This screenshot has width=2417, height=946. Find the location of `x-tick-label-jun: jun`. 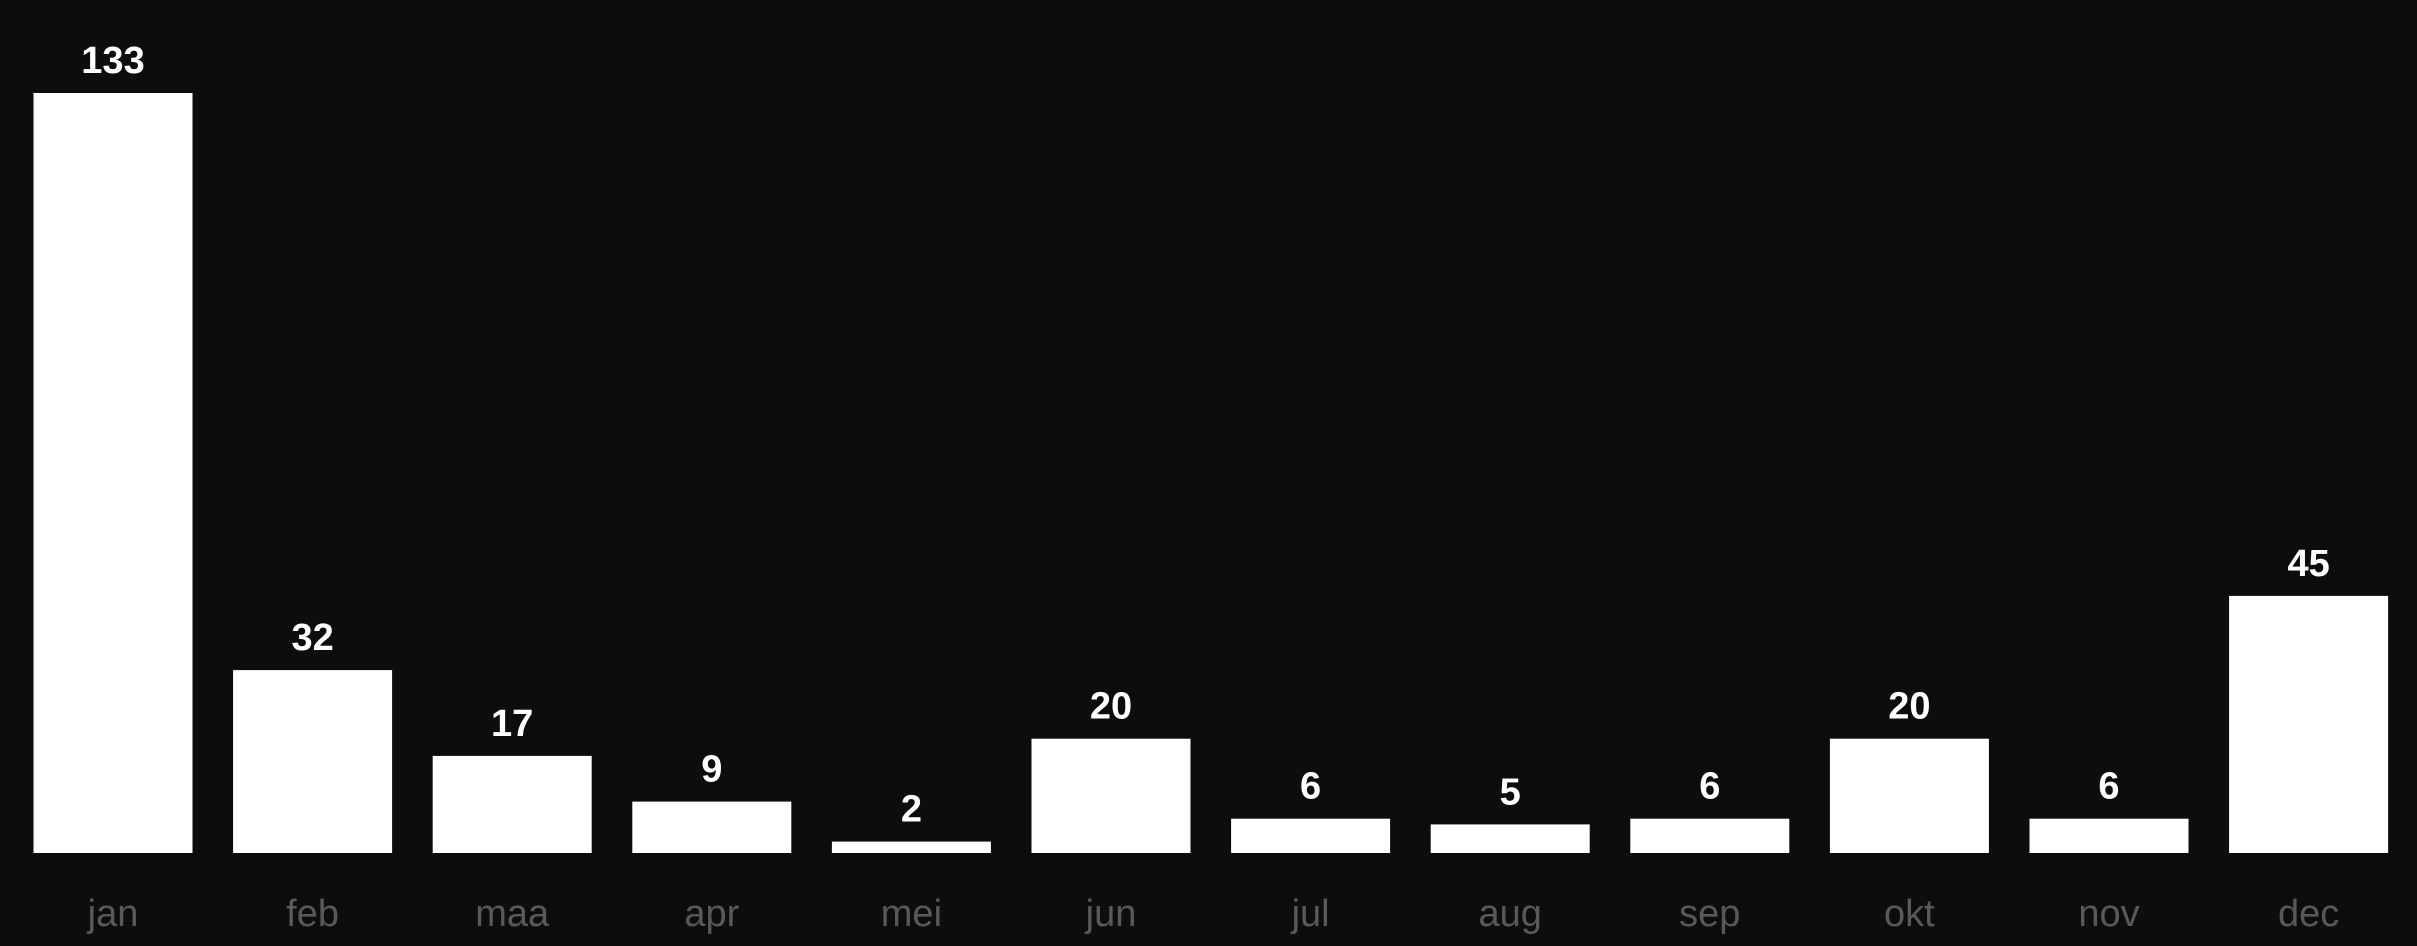

x-tick-label-jun: jun is located at coordinates (1111, 914).